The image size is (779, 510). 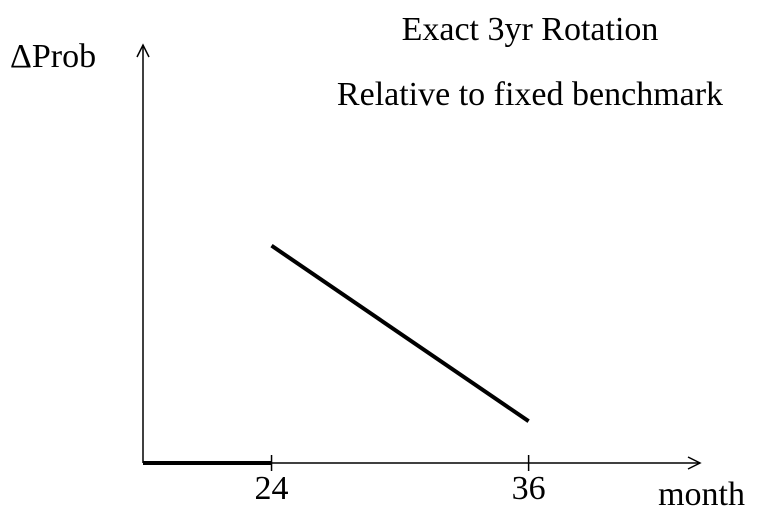 What do you see at coordinates (272, 488) in the screenshot?
I see `x-tick-label: 24` at bounding box center [272, 488].